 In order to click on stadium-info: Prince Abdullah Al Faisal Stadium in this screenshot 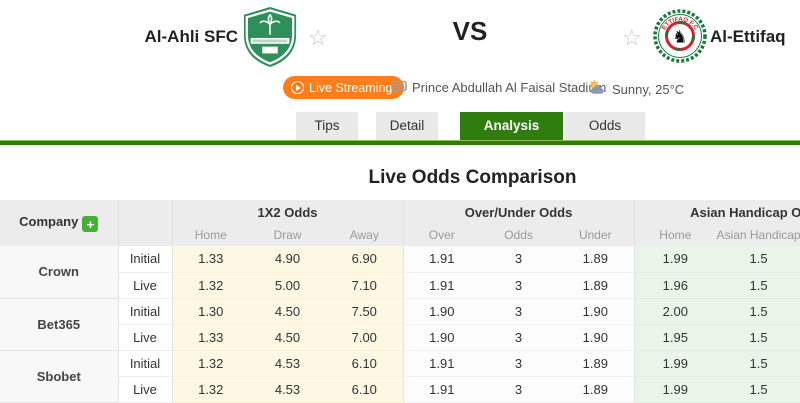, I will do `click(498, 87)`.